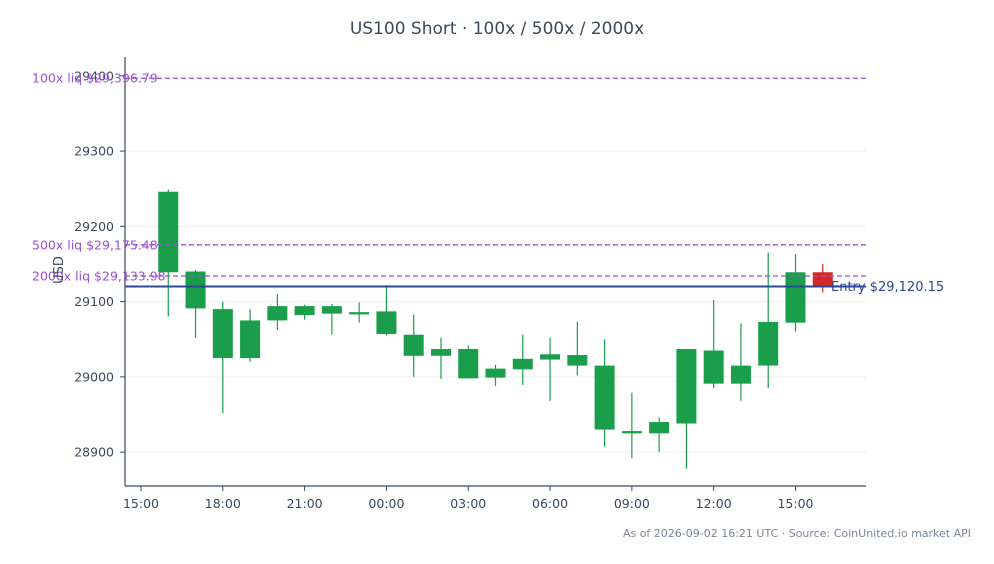  Describe the element at coordinates (468, 503) in the screenshot. I see `x-tick-label: 03:00` at that location.